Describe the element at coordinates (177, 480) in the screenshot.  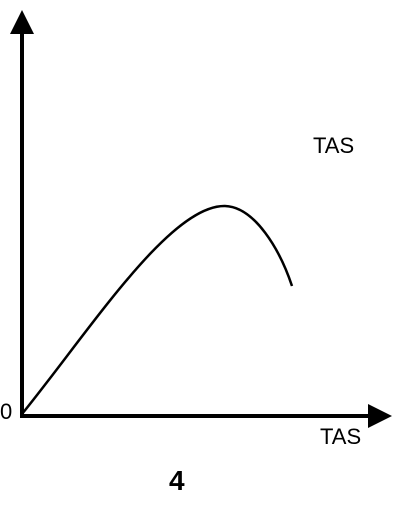
I see `figure-number: 4` at that location.